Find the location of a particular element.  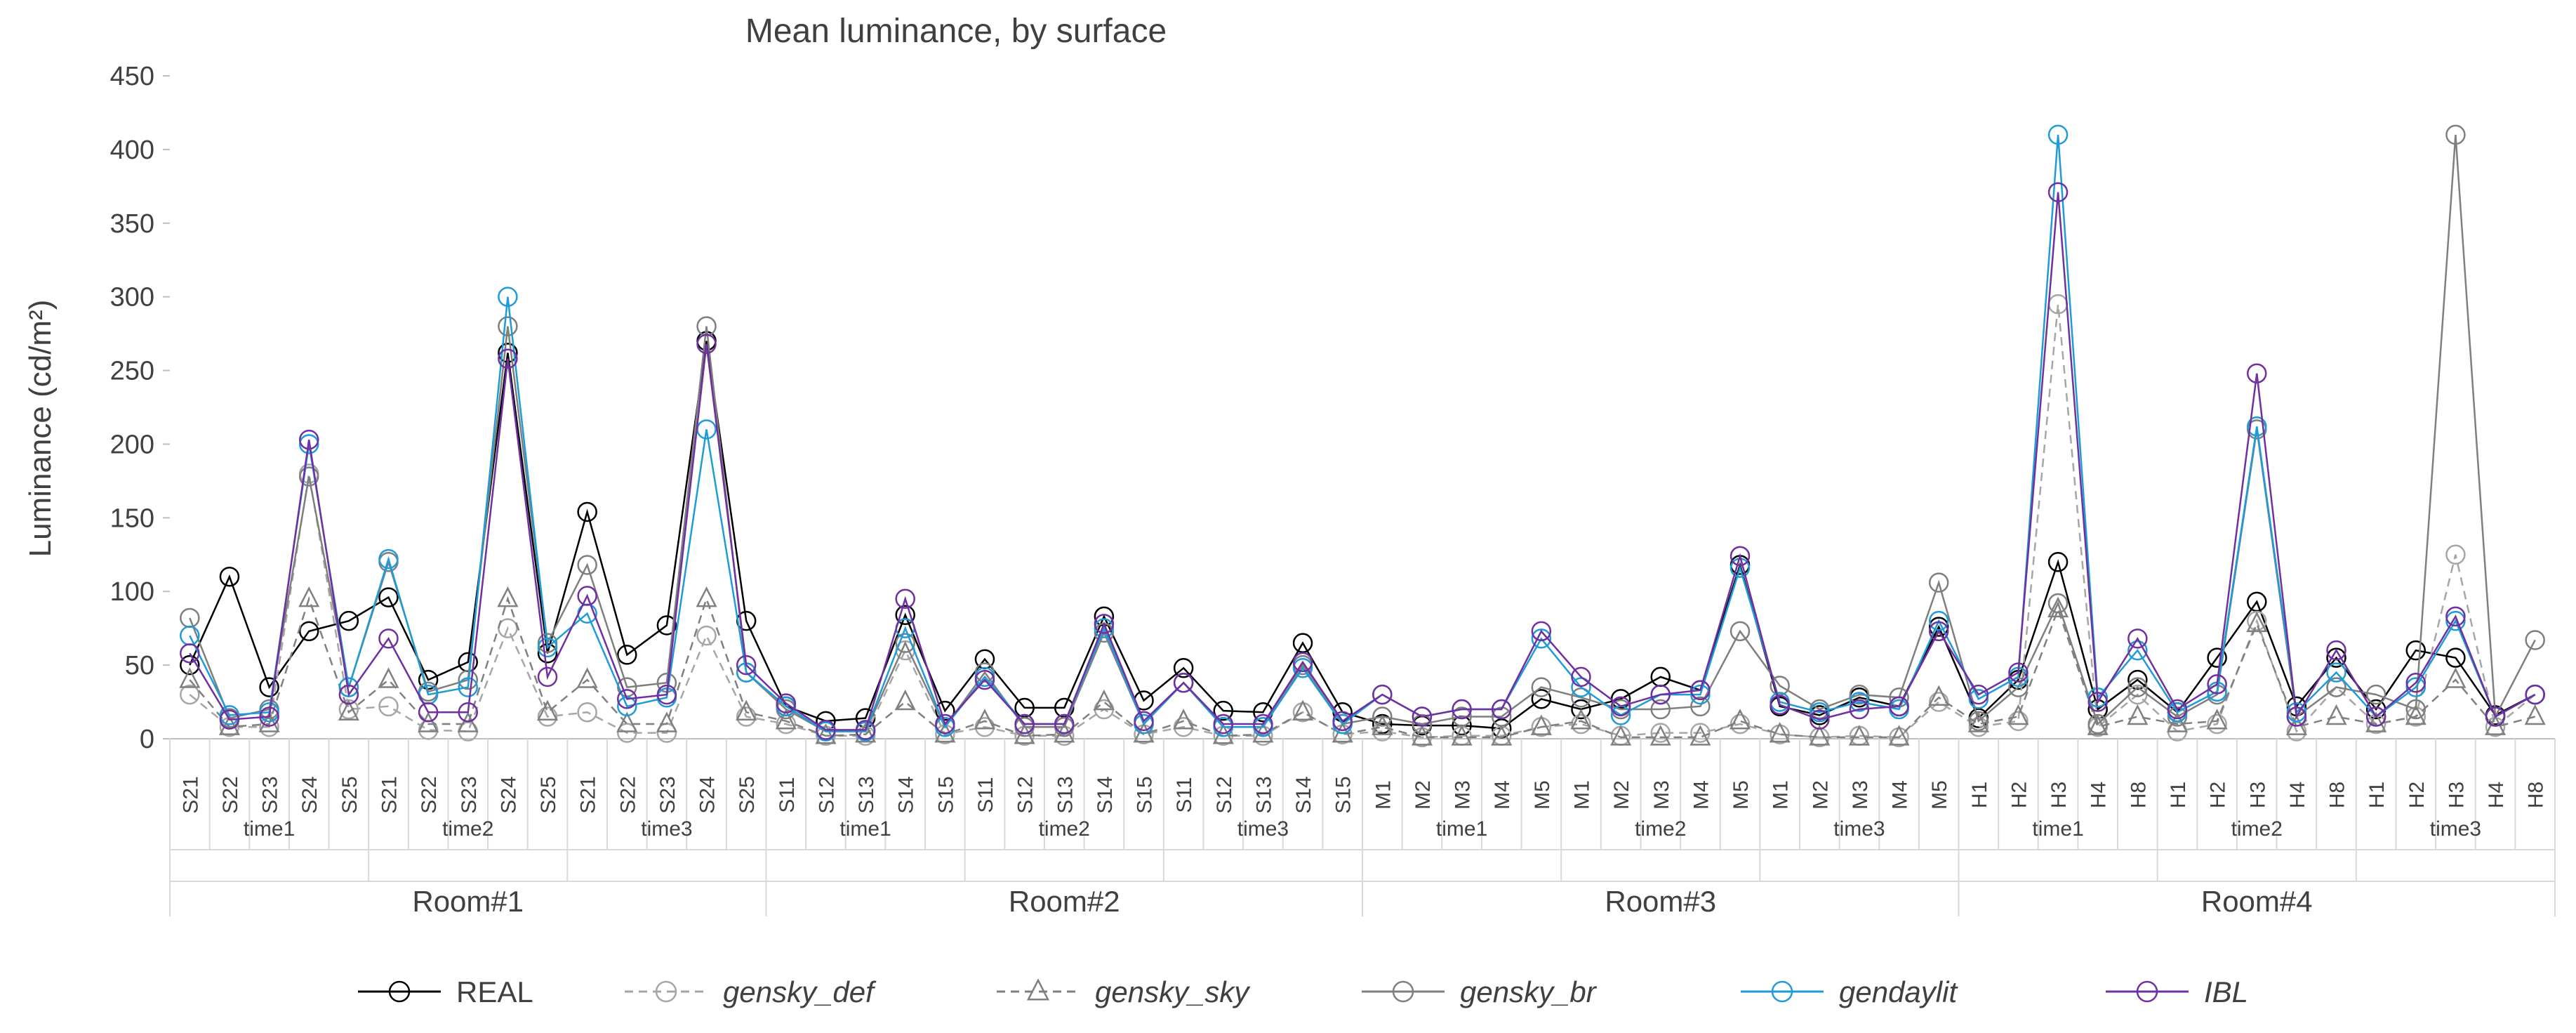

legend-marker-REAL is located at coordinates (400, 991).